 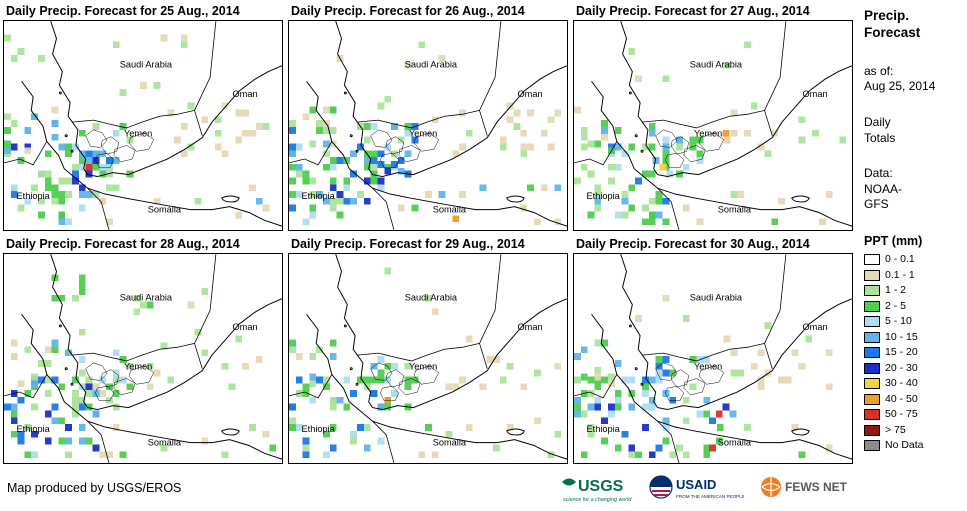 What do you see at coordinates (880, 137) in the screenshot?
I see `totals-line2: Totals` at bounding box center [880, 137].